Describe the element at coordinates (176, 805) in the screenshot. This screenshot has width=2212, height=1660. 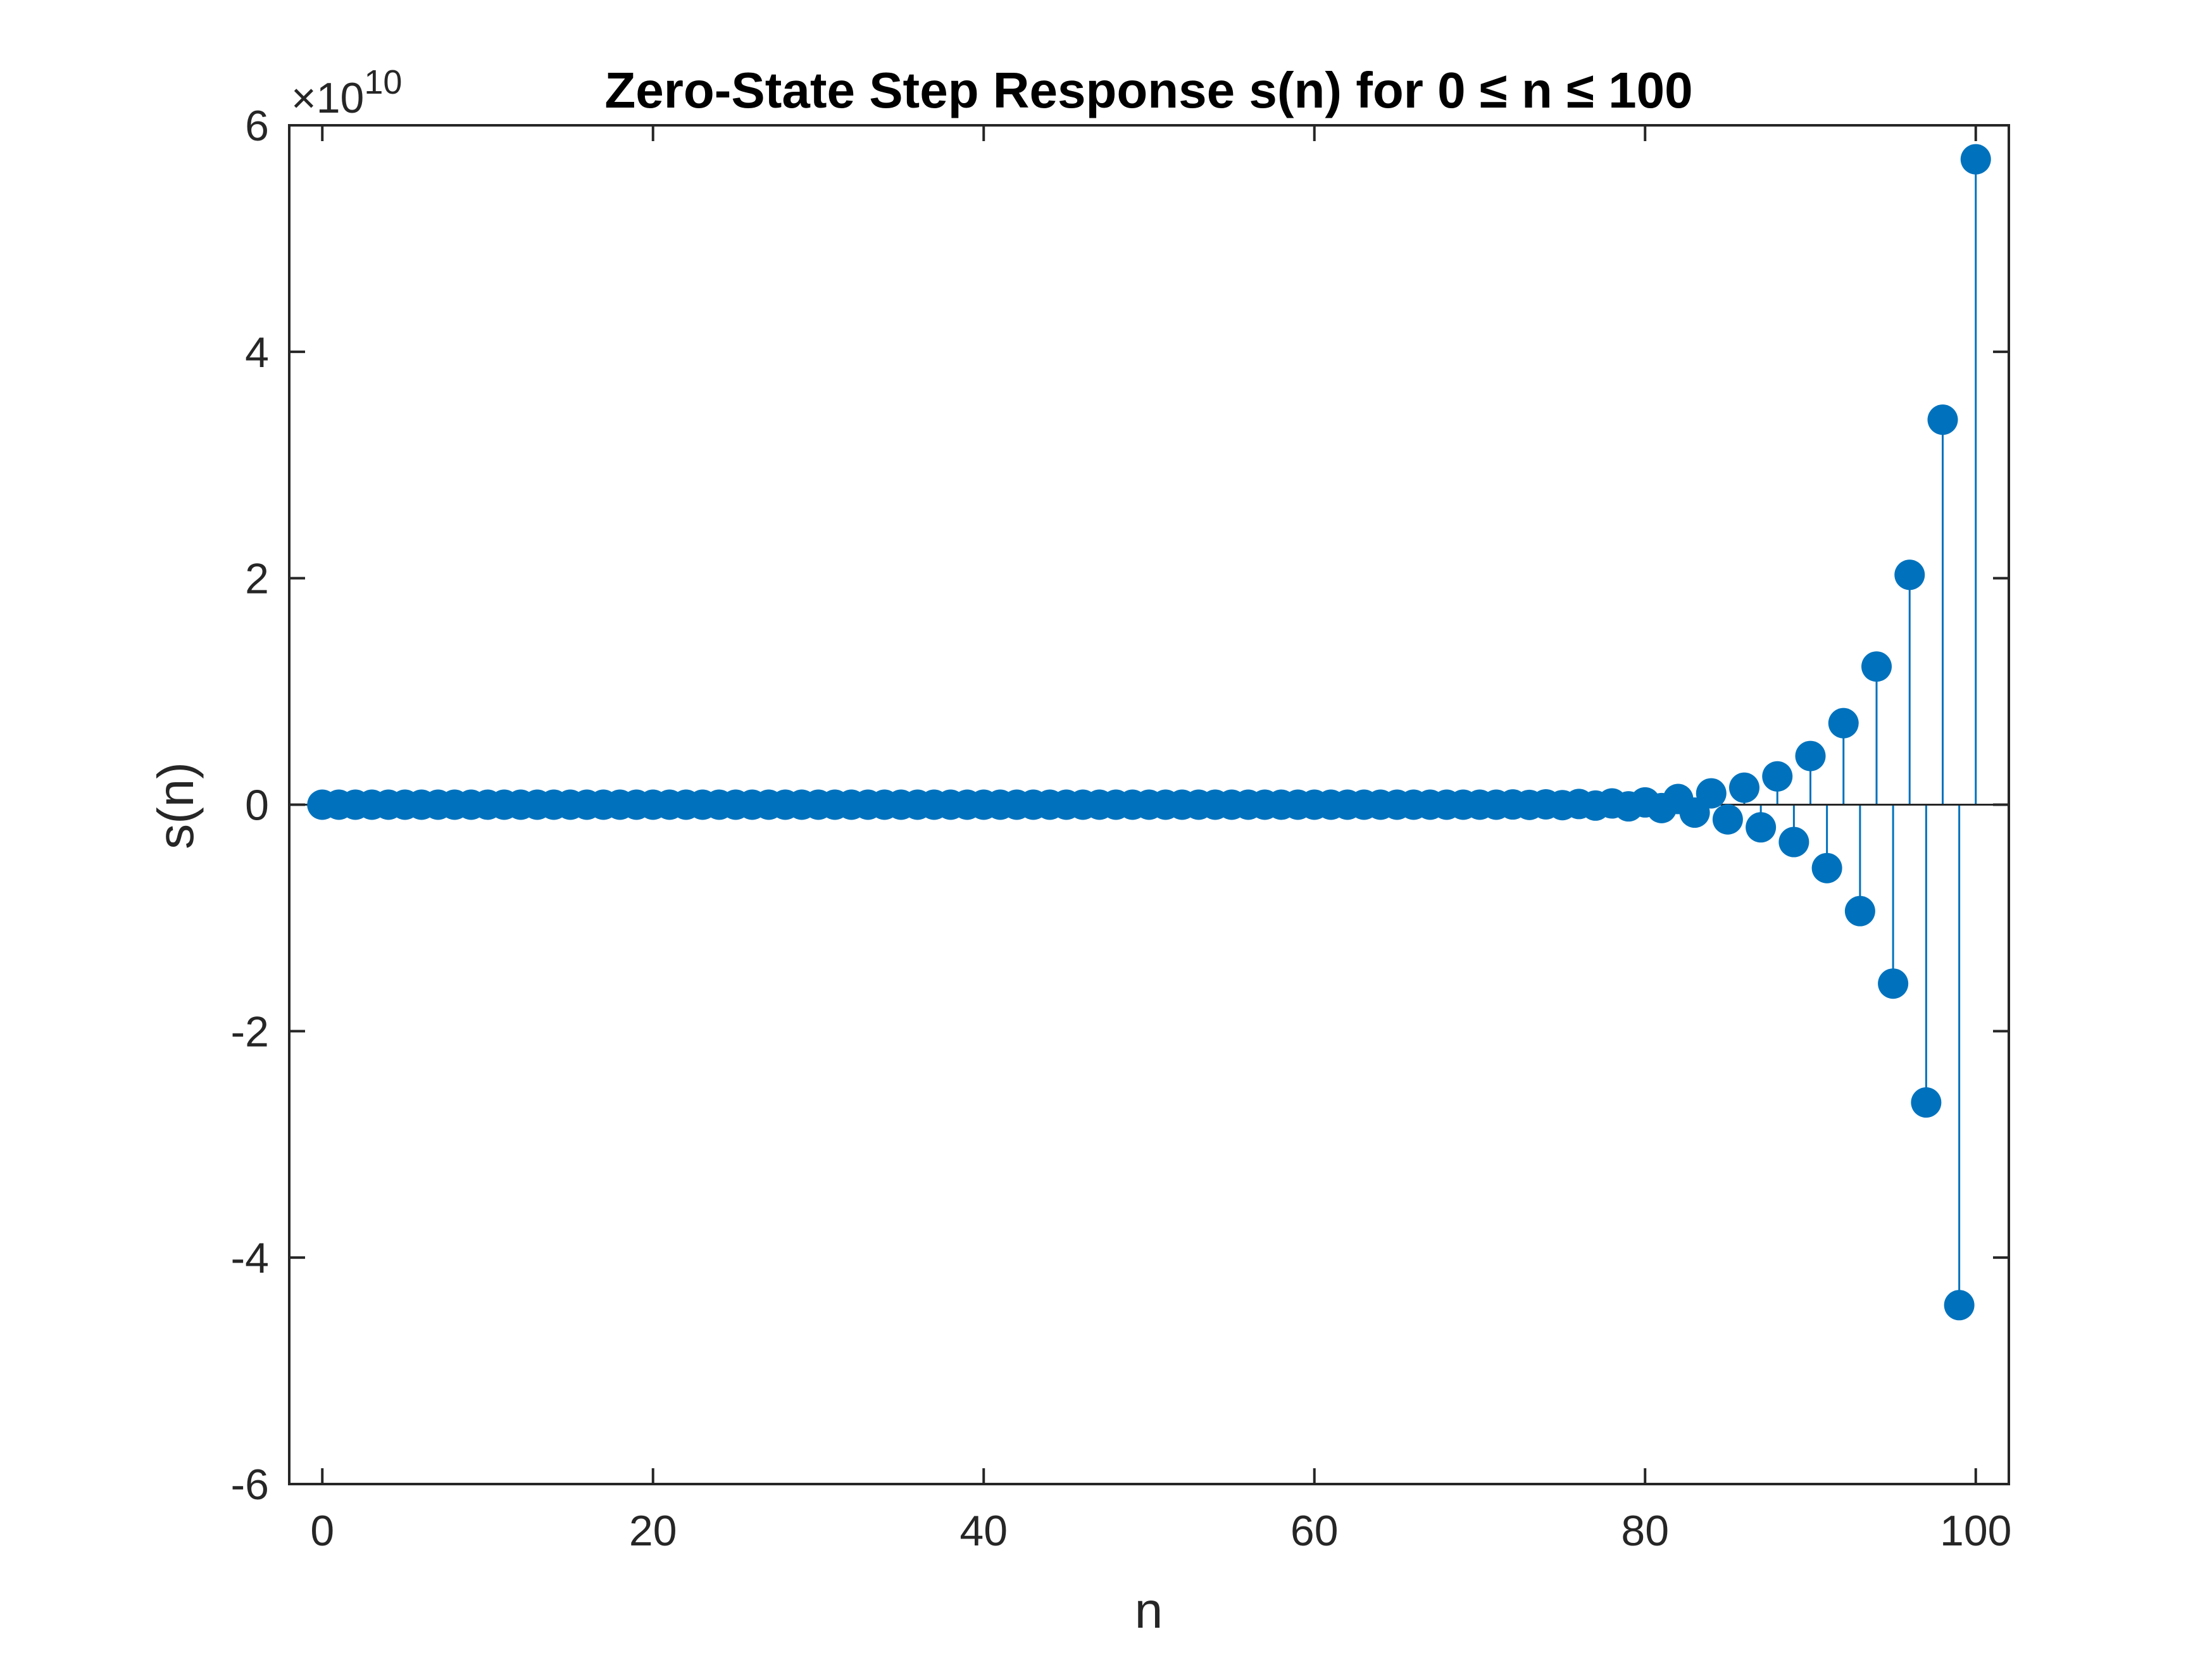
I see `y-axis-label: s(n)` at that location.